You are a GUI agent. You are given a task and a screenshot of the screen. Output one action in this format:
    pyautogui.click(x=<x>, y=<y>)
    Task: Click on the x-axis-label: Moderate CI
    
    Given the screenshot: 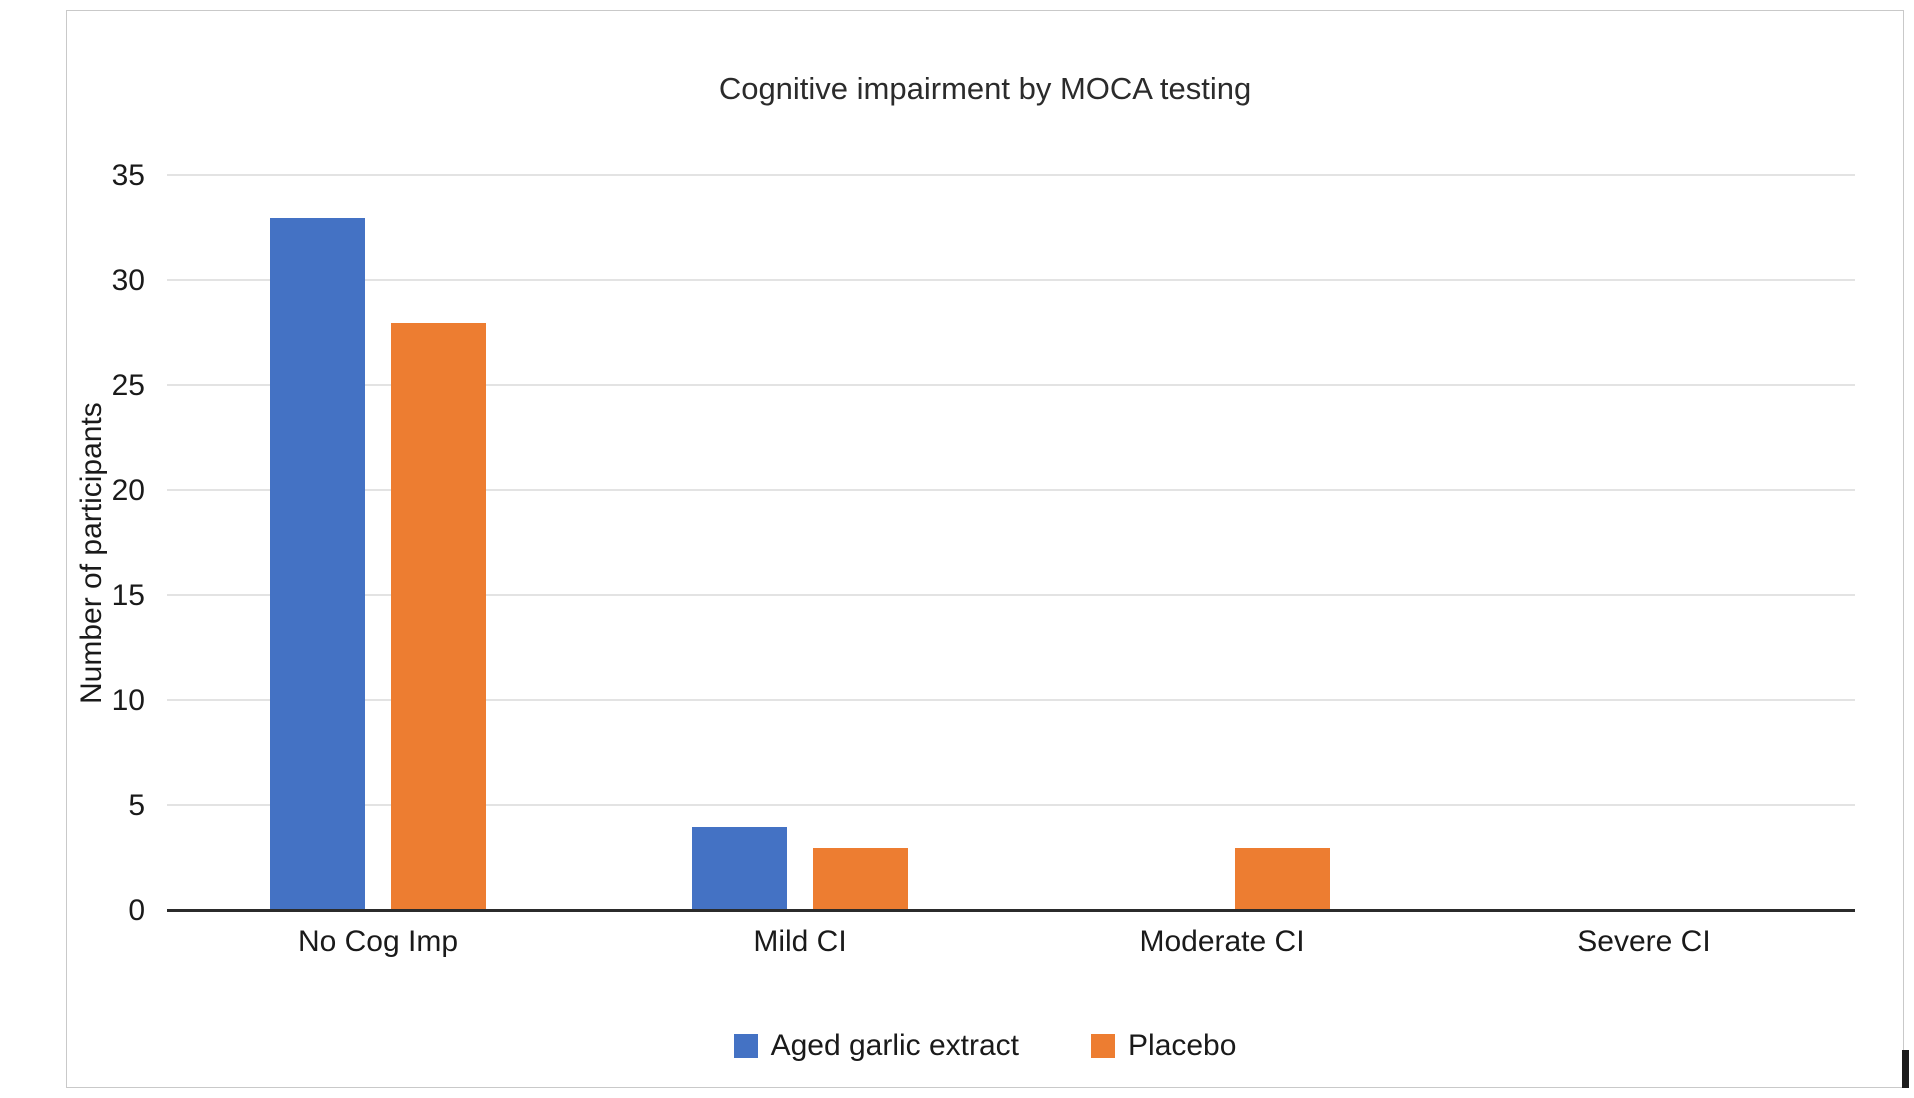 What is the action you would take?
    pyautogui.click(x=1222, y=941)
    